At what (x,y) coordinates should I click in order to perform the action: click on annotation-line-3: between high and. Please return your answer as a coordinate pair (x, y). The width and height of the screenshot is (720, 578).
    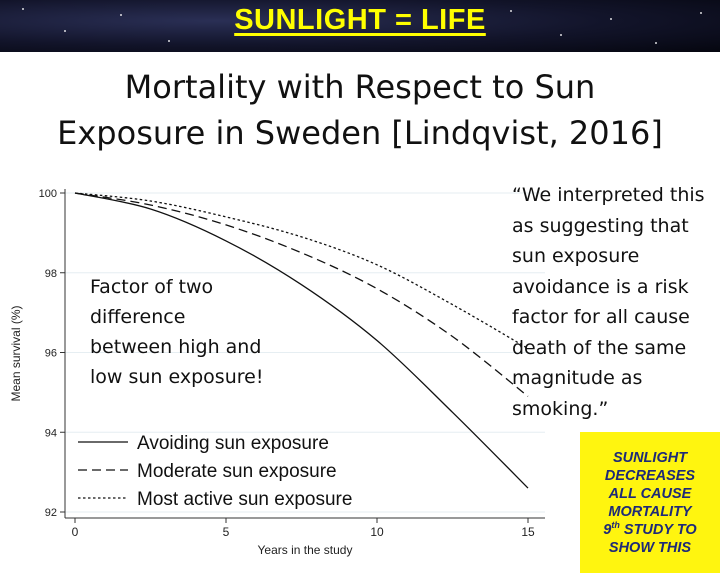
    Looking at the image, I should click on (176, 347).